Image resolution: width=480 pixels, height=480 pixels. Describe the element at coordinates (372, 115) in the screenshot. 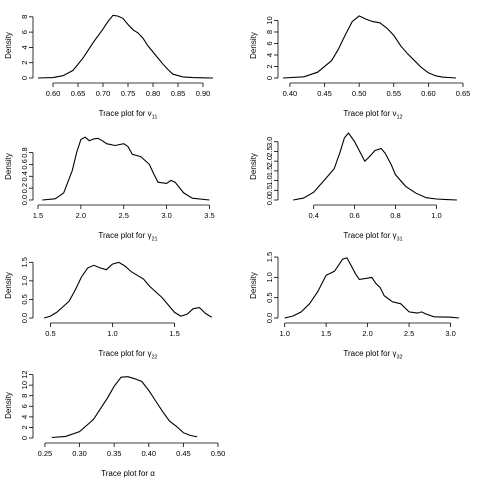

I see `x-axis-label: Trace plot for ν12` at that location.